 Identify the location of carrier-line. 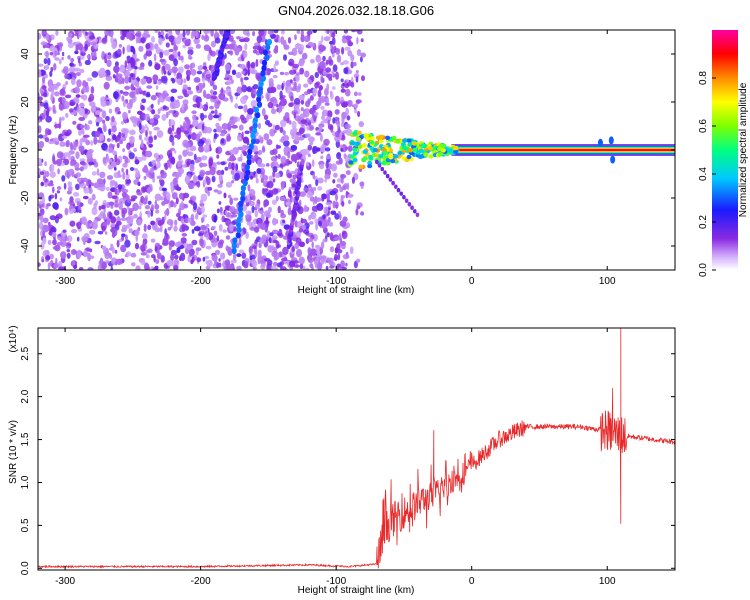
(511, 150).